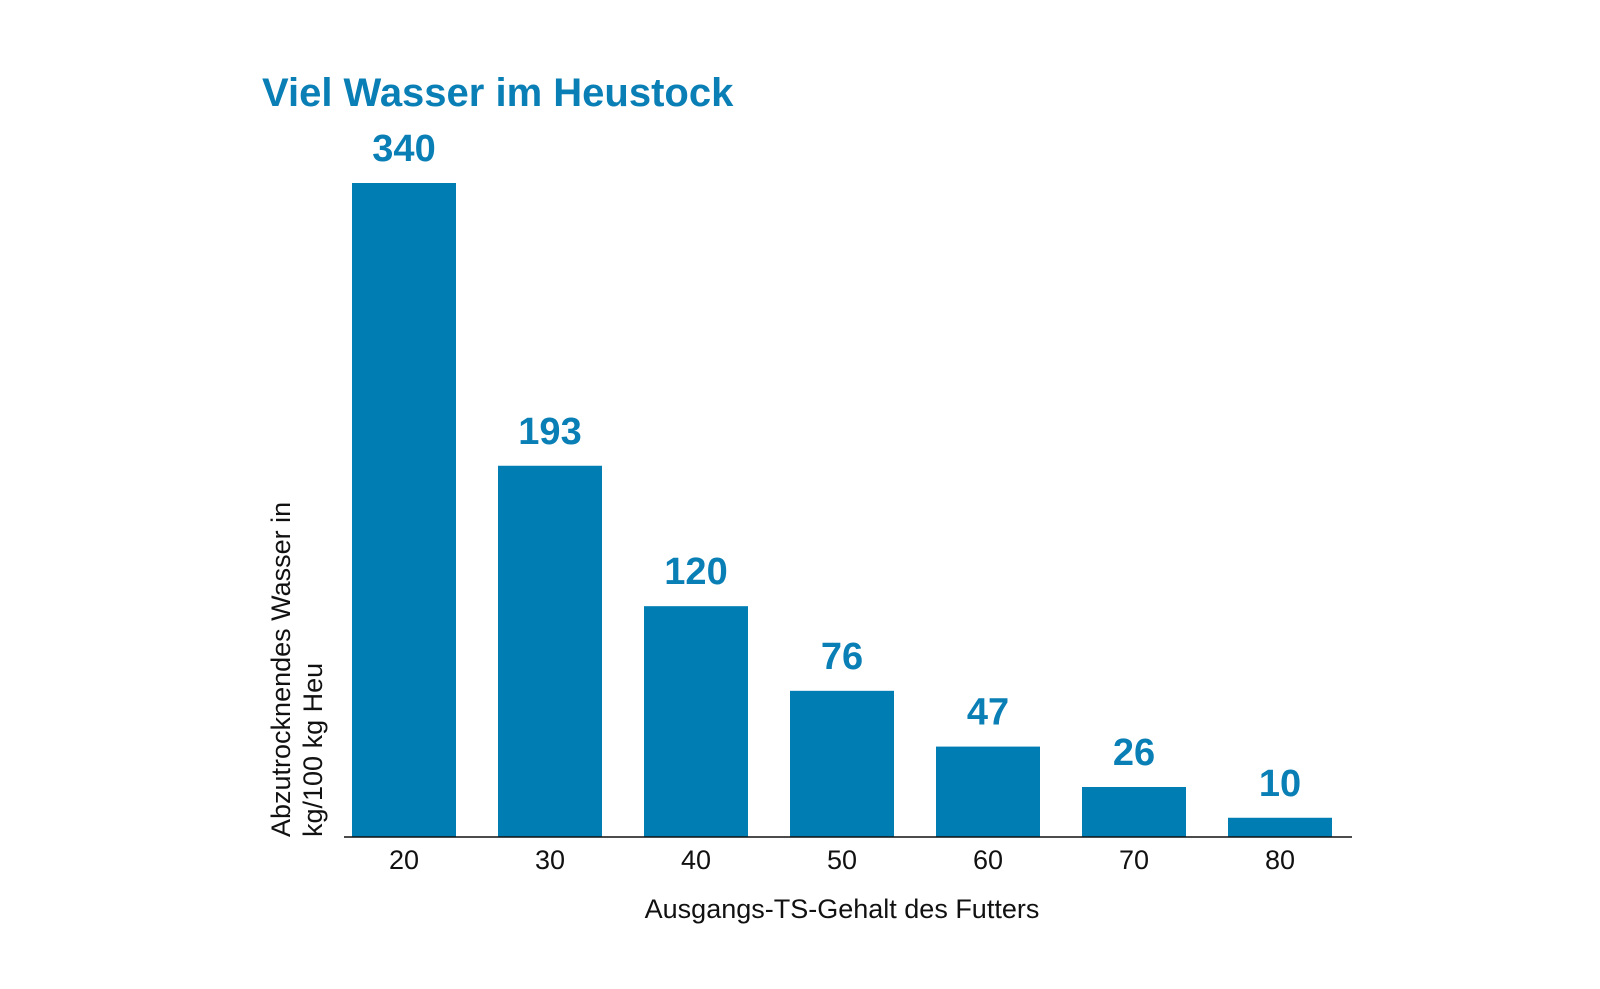 Image resolution: width=1600 pixels, height=989 pixels. Describe the element at coordinates (988, 713) in the screenshot. I see `value-label-60: 47` at that location.